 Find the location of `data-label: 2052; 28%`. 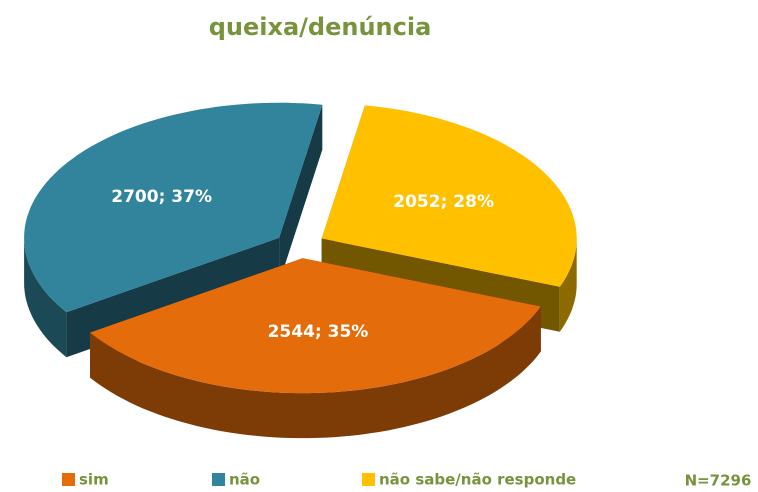

data-label: 2052; 28% is located at coordinates (443, 202).